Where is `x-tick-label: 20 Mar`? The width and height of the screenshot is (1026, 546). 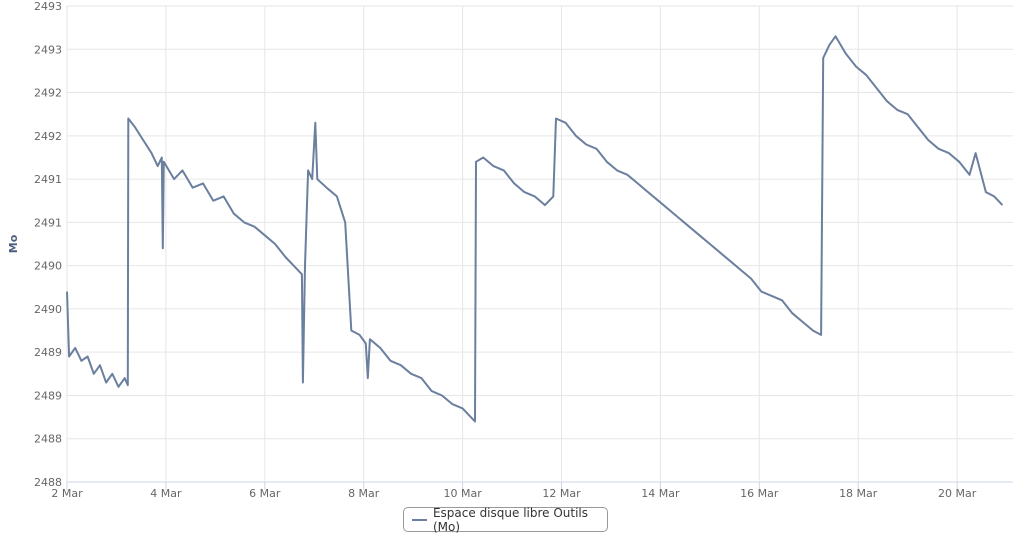
x-tick-label: 20 Mar is located at coordinates (957, 493).